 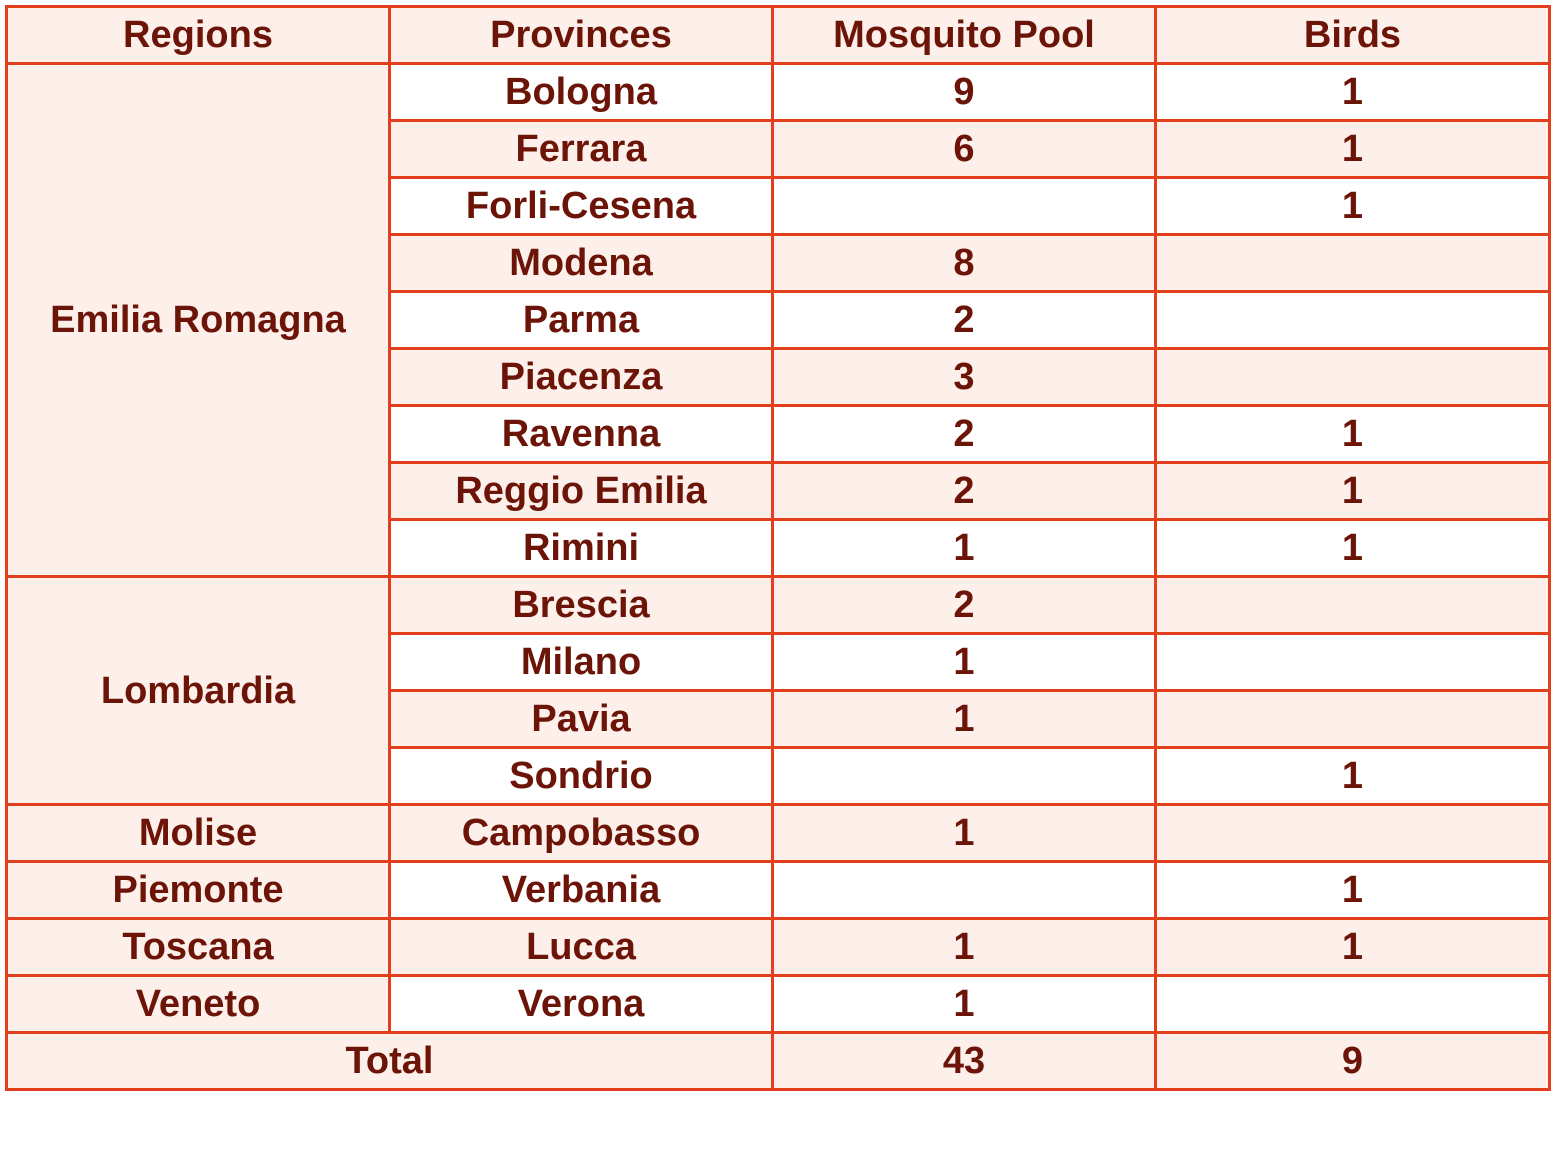 What do you see at coordinates (581, 35) in the screenshot?
I see `header-provinces: Provinces` at bounding box center [581, 35].